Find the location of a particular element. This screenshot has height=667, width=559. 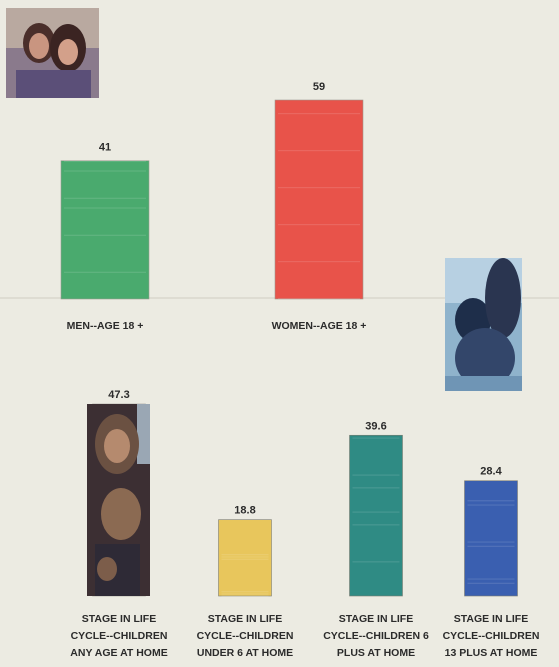

category-label: WOMEN--AGE 18 + is located at coordinates (319, 326).